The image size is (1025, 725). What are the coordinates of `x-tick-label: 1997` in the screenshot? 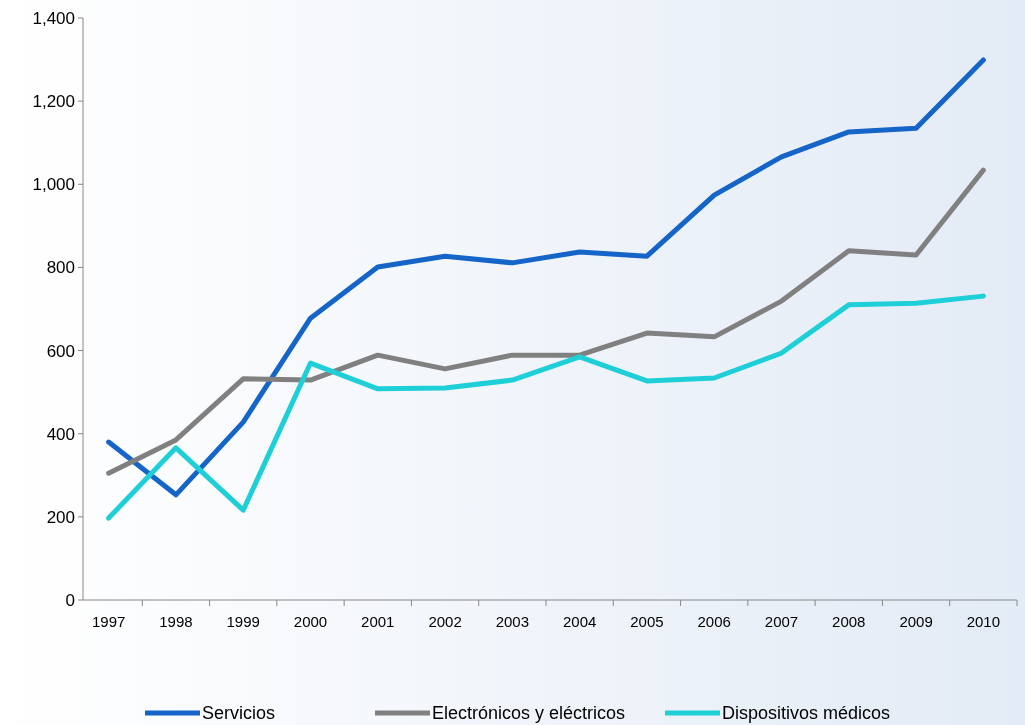 It's located at (108, 621).